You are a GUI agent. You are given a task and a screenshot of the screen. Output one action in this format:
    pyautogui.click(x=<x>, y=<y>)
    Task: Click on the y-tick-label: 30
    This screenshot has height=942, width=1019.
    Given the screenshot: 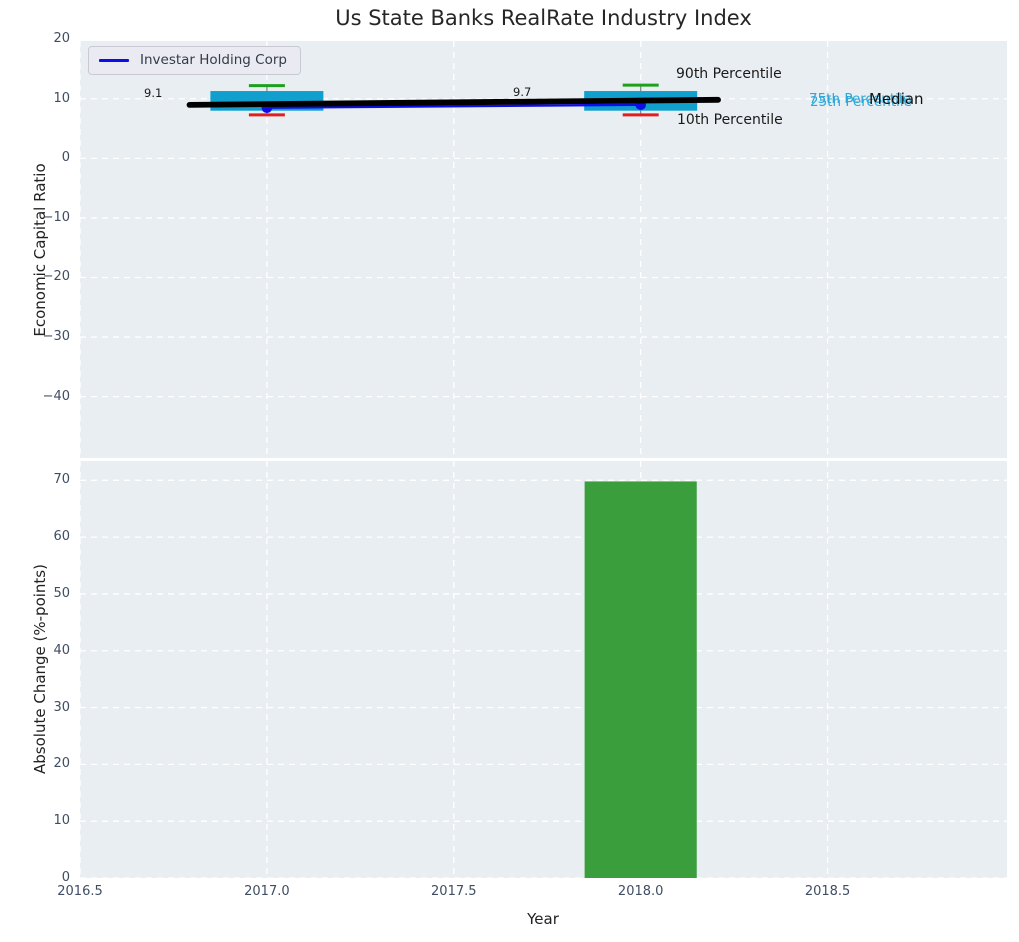 What is the action you would take?
    pyautogui.click(x=61, y=707)
    